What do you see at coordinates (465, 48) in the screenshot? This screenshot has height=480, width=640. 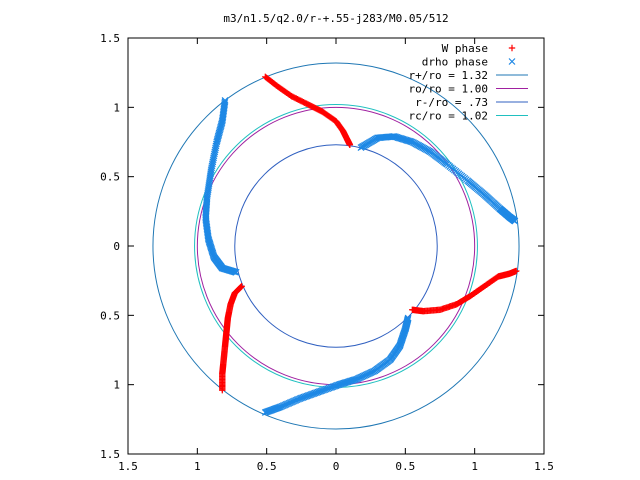 I see `legend-label: W phase` at bounding box center [465, 48].